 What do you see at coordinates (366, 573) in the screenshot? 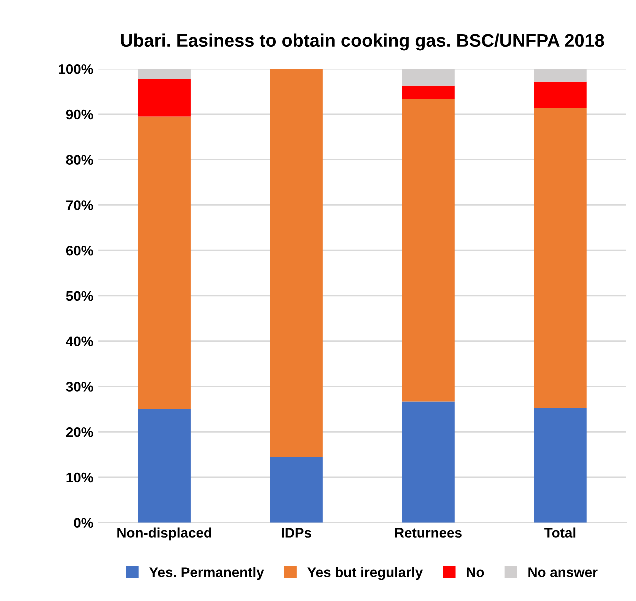
I see `legend-label: Yes but iregularly` at bounding box center [366, 573].